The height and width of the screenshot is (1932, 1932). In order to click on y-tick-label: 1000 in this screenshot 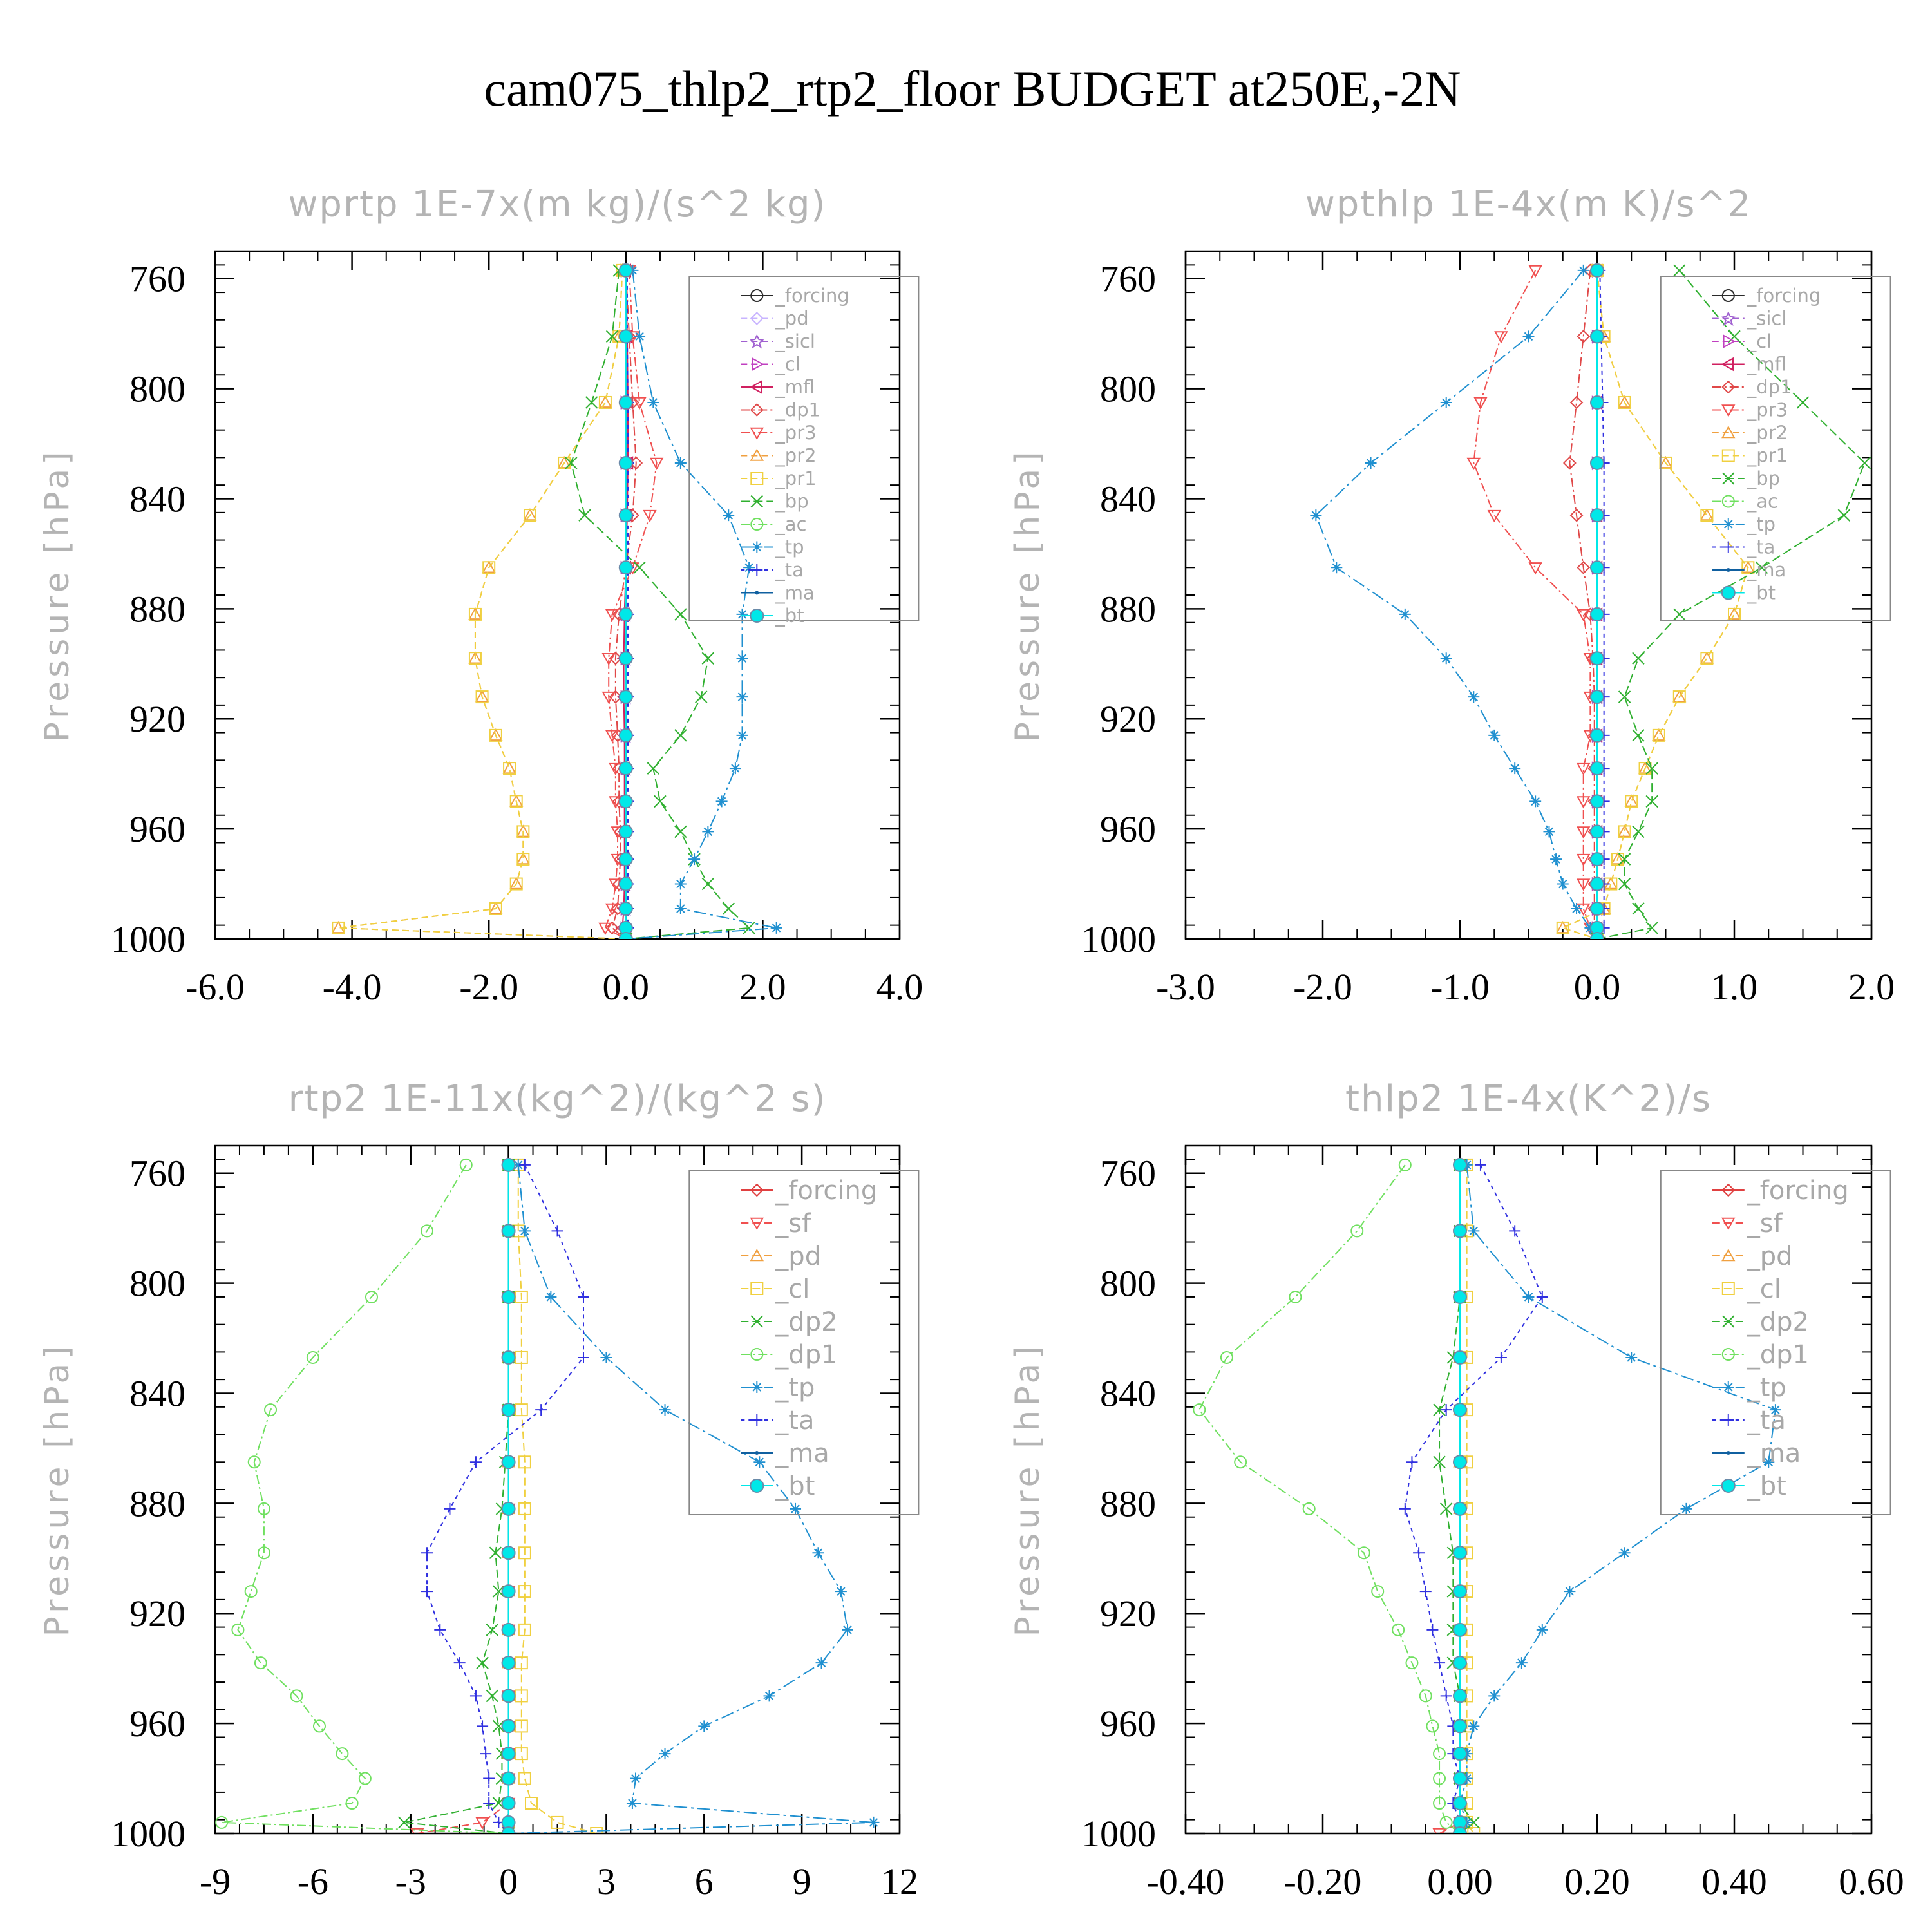, I will do `click(1118, 939)`.